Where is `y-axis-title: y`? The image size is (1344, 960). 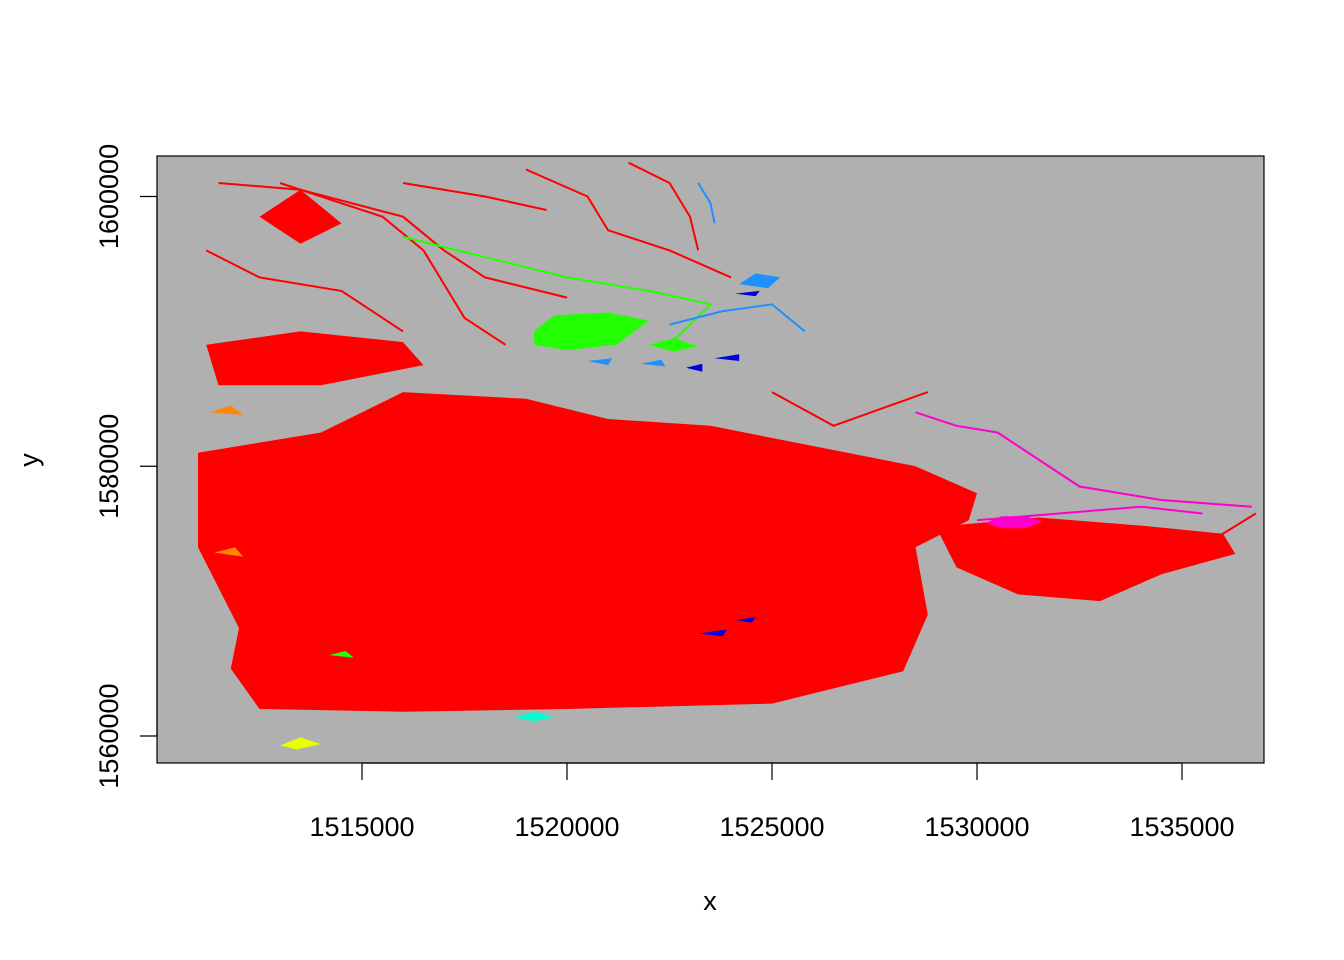
y-axis-title: y is located at coordinates (29, 460).